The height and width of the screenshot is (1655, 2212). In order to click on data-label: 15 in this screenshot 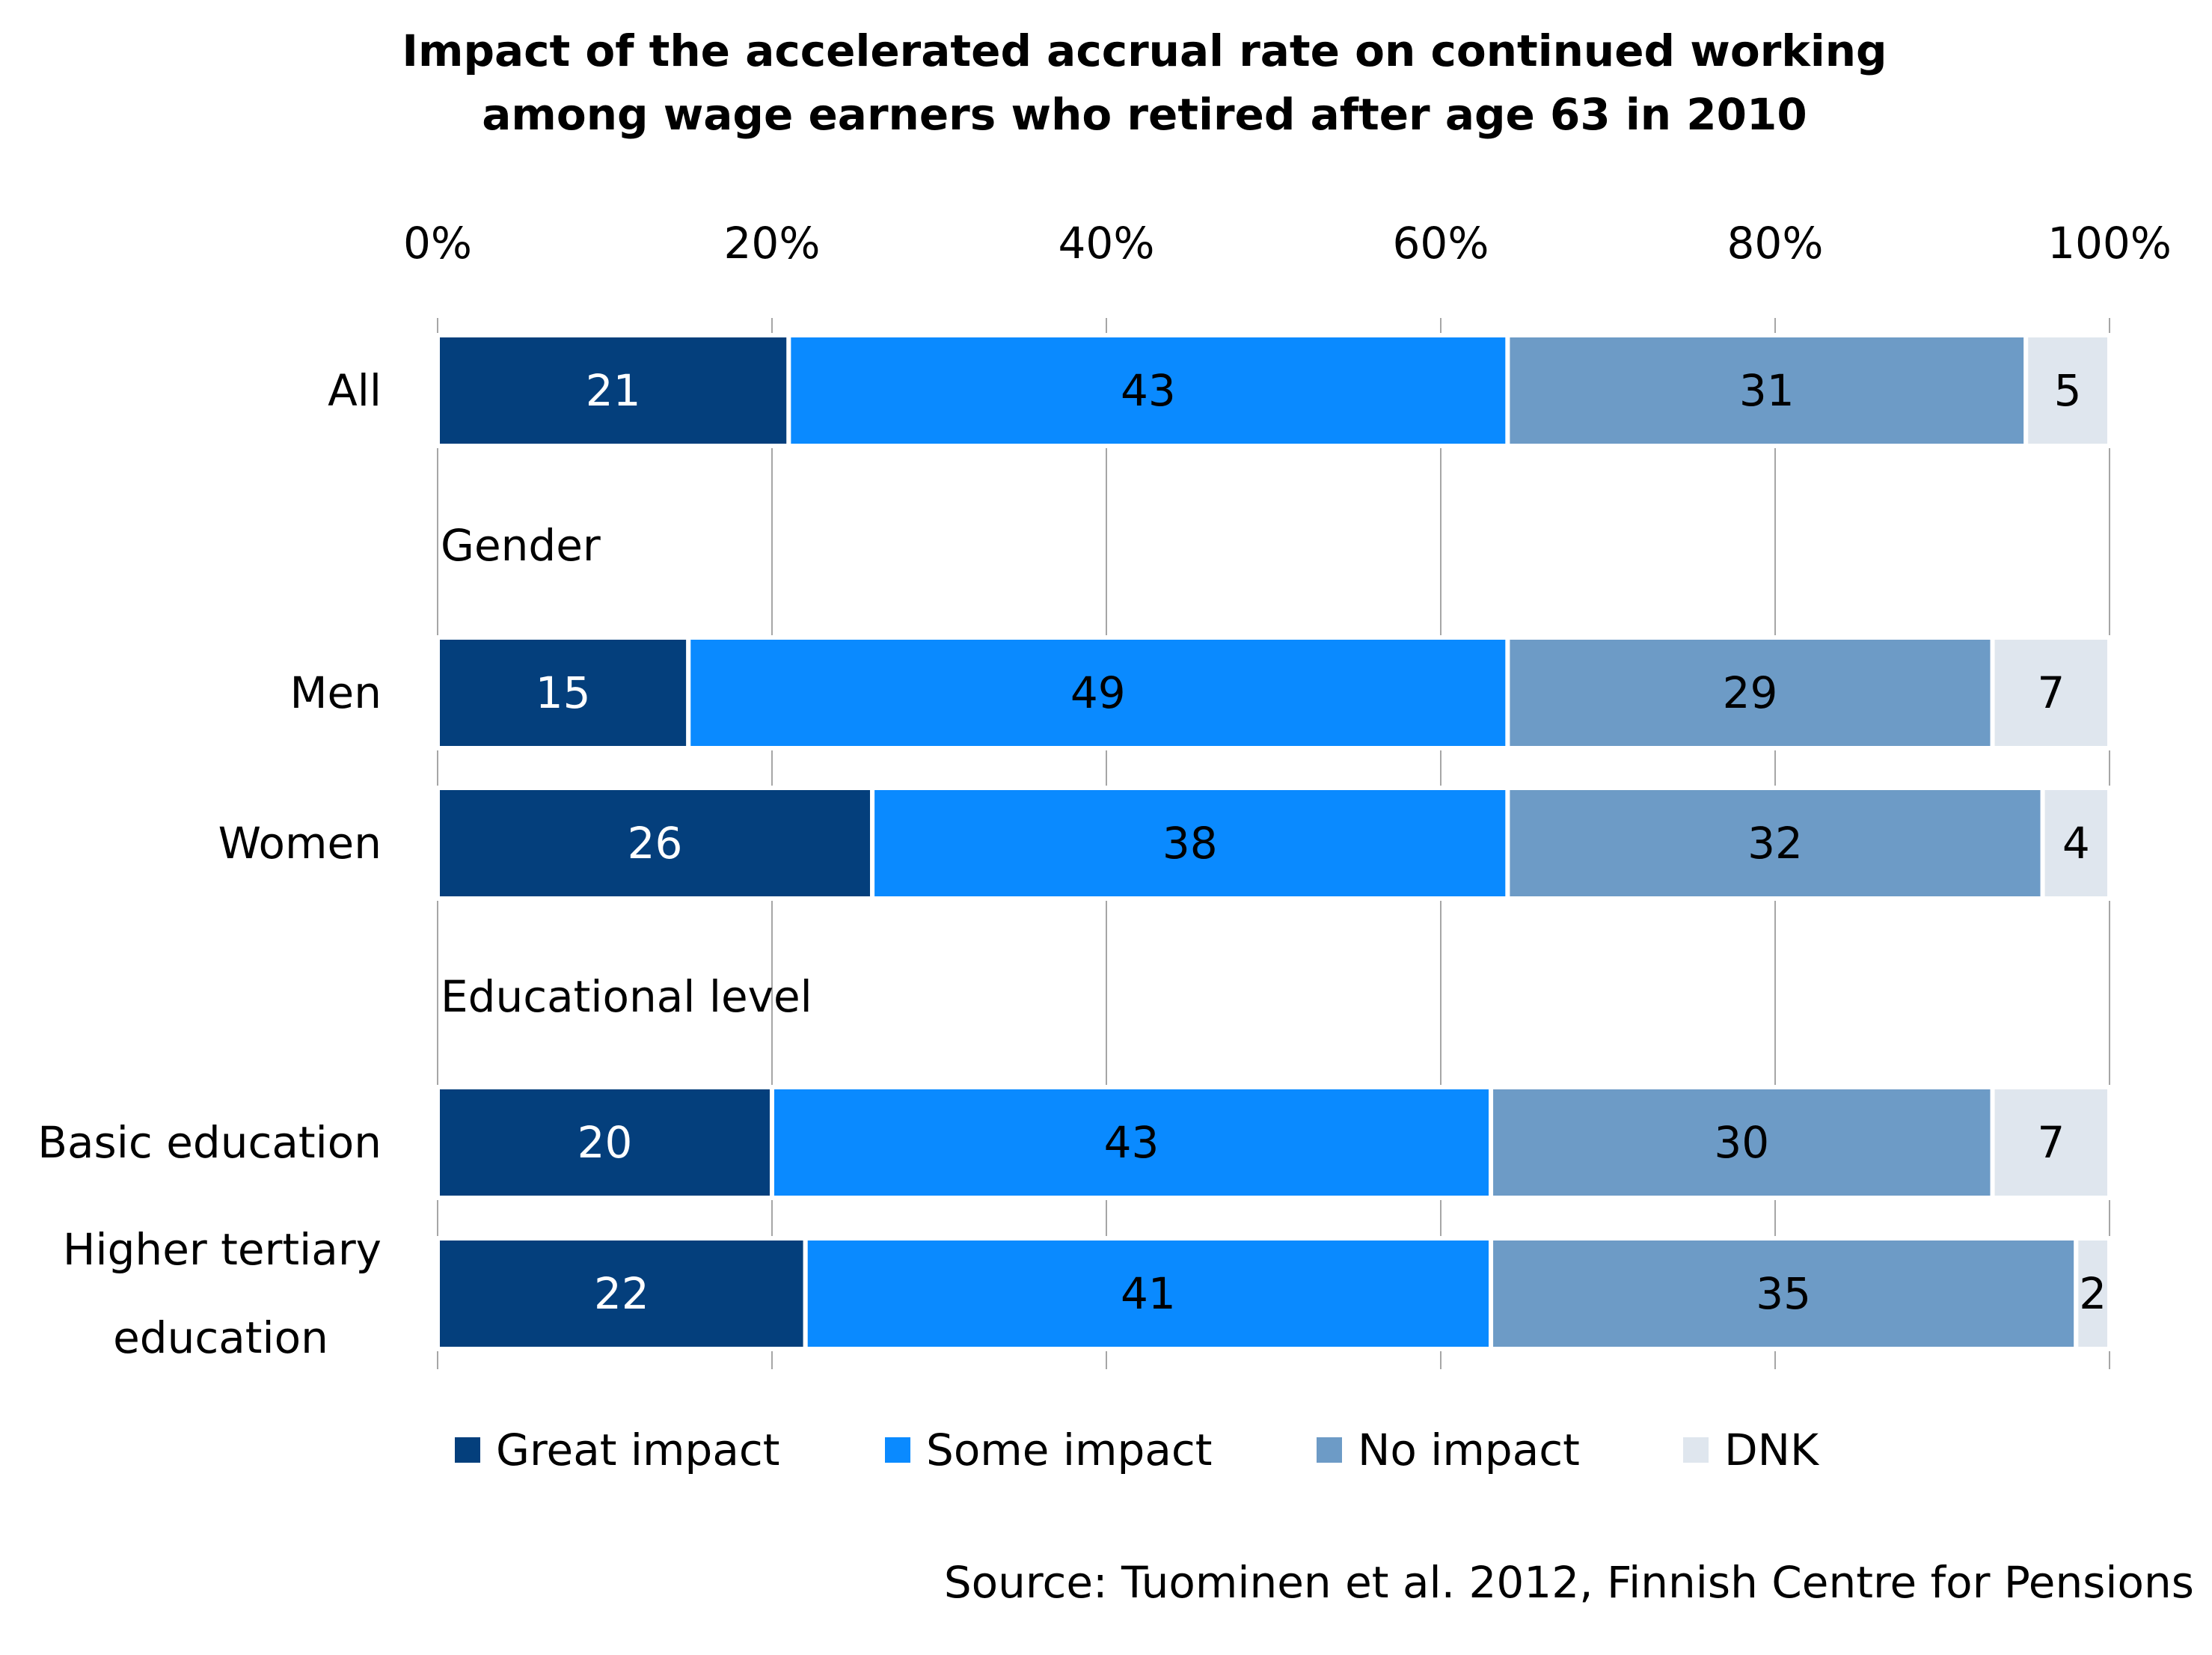, I will do `click(563, 692)`.